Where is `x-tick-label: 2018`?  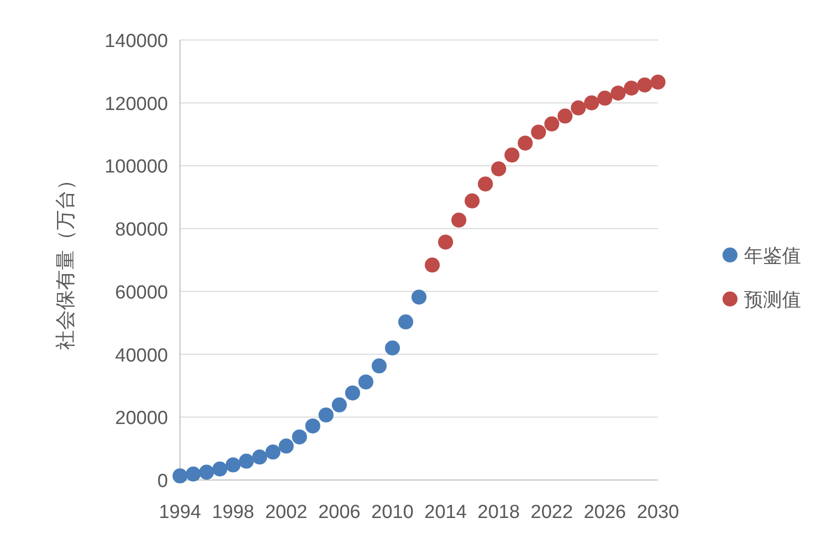
x-tick-label: 2018 is located at coordinates (499, 512).